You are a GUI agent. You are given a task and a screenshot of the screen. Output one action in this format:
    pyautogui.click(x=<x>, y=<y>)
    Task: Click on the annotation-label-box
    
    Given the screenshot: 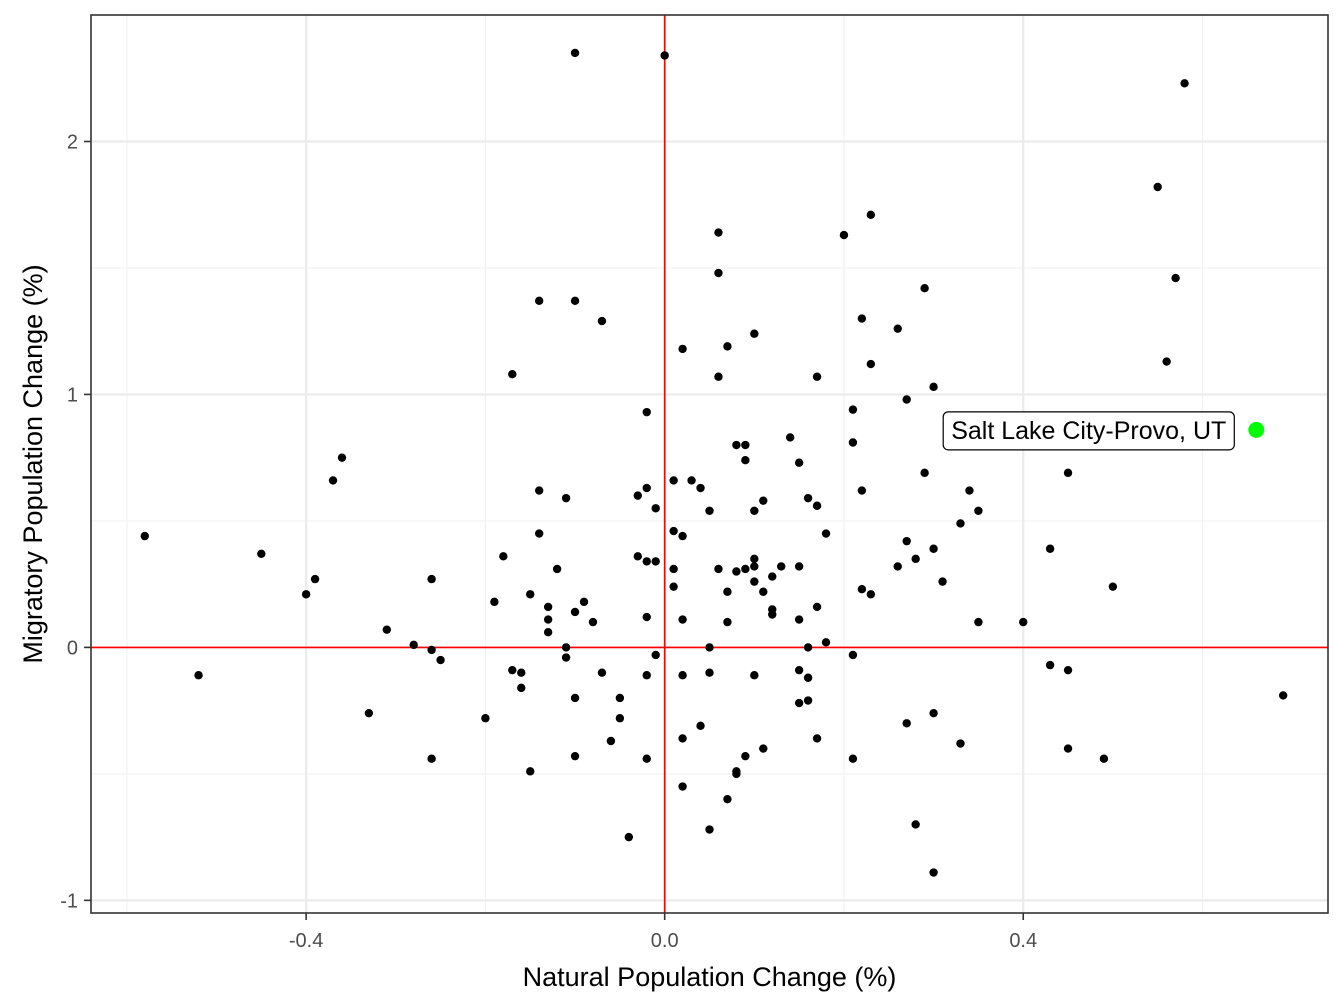 What is the action you would take?
    pyautogui.click(x=1088, y=431)
    